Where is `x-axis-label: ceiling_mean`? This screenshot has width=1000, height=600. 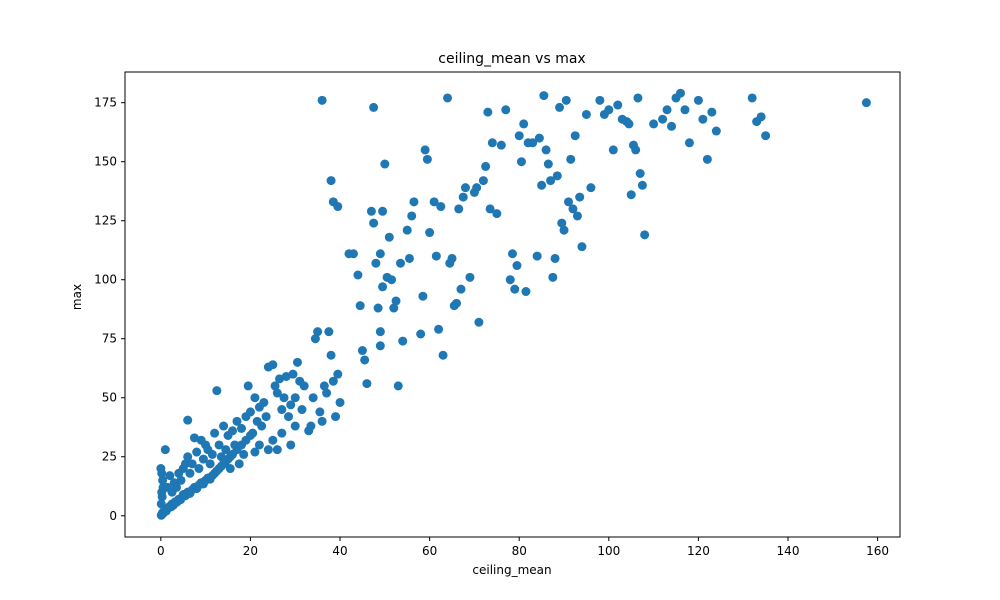 x-axis-label: ceiling_mean is located at coordinates (511, 570).